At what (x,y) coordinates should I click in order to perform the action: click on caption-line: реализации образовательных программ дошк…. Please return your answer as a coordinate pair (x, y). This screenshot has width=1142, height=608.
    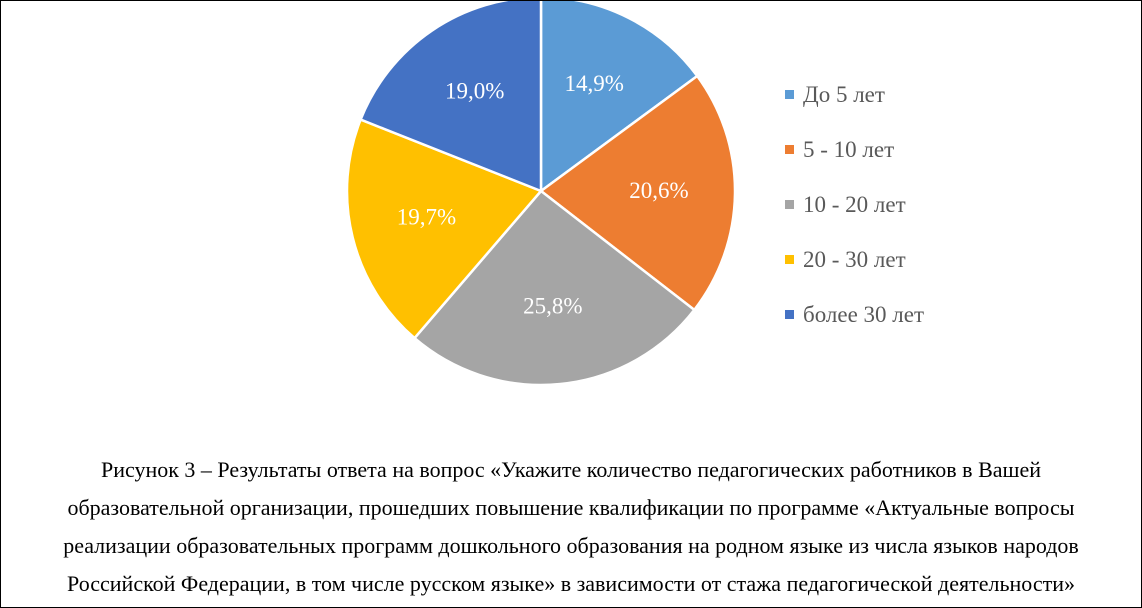
    Looking at the image, I should click on (571, 545).